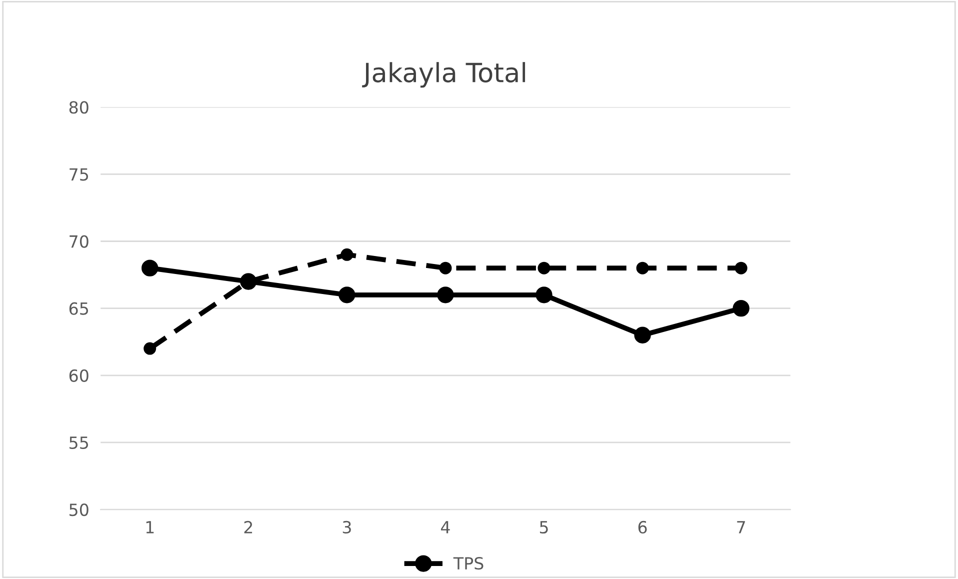 The width and height of the screenshot is (958, 579). I want to click on y-tick-label: 70, so click(79, 241).